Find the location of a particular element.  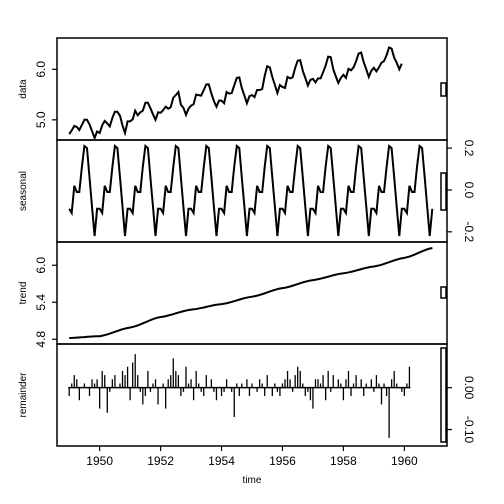

panel-data-series-line is located at coordinates (235, 93).